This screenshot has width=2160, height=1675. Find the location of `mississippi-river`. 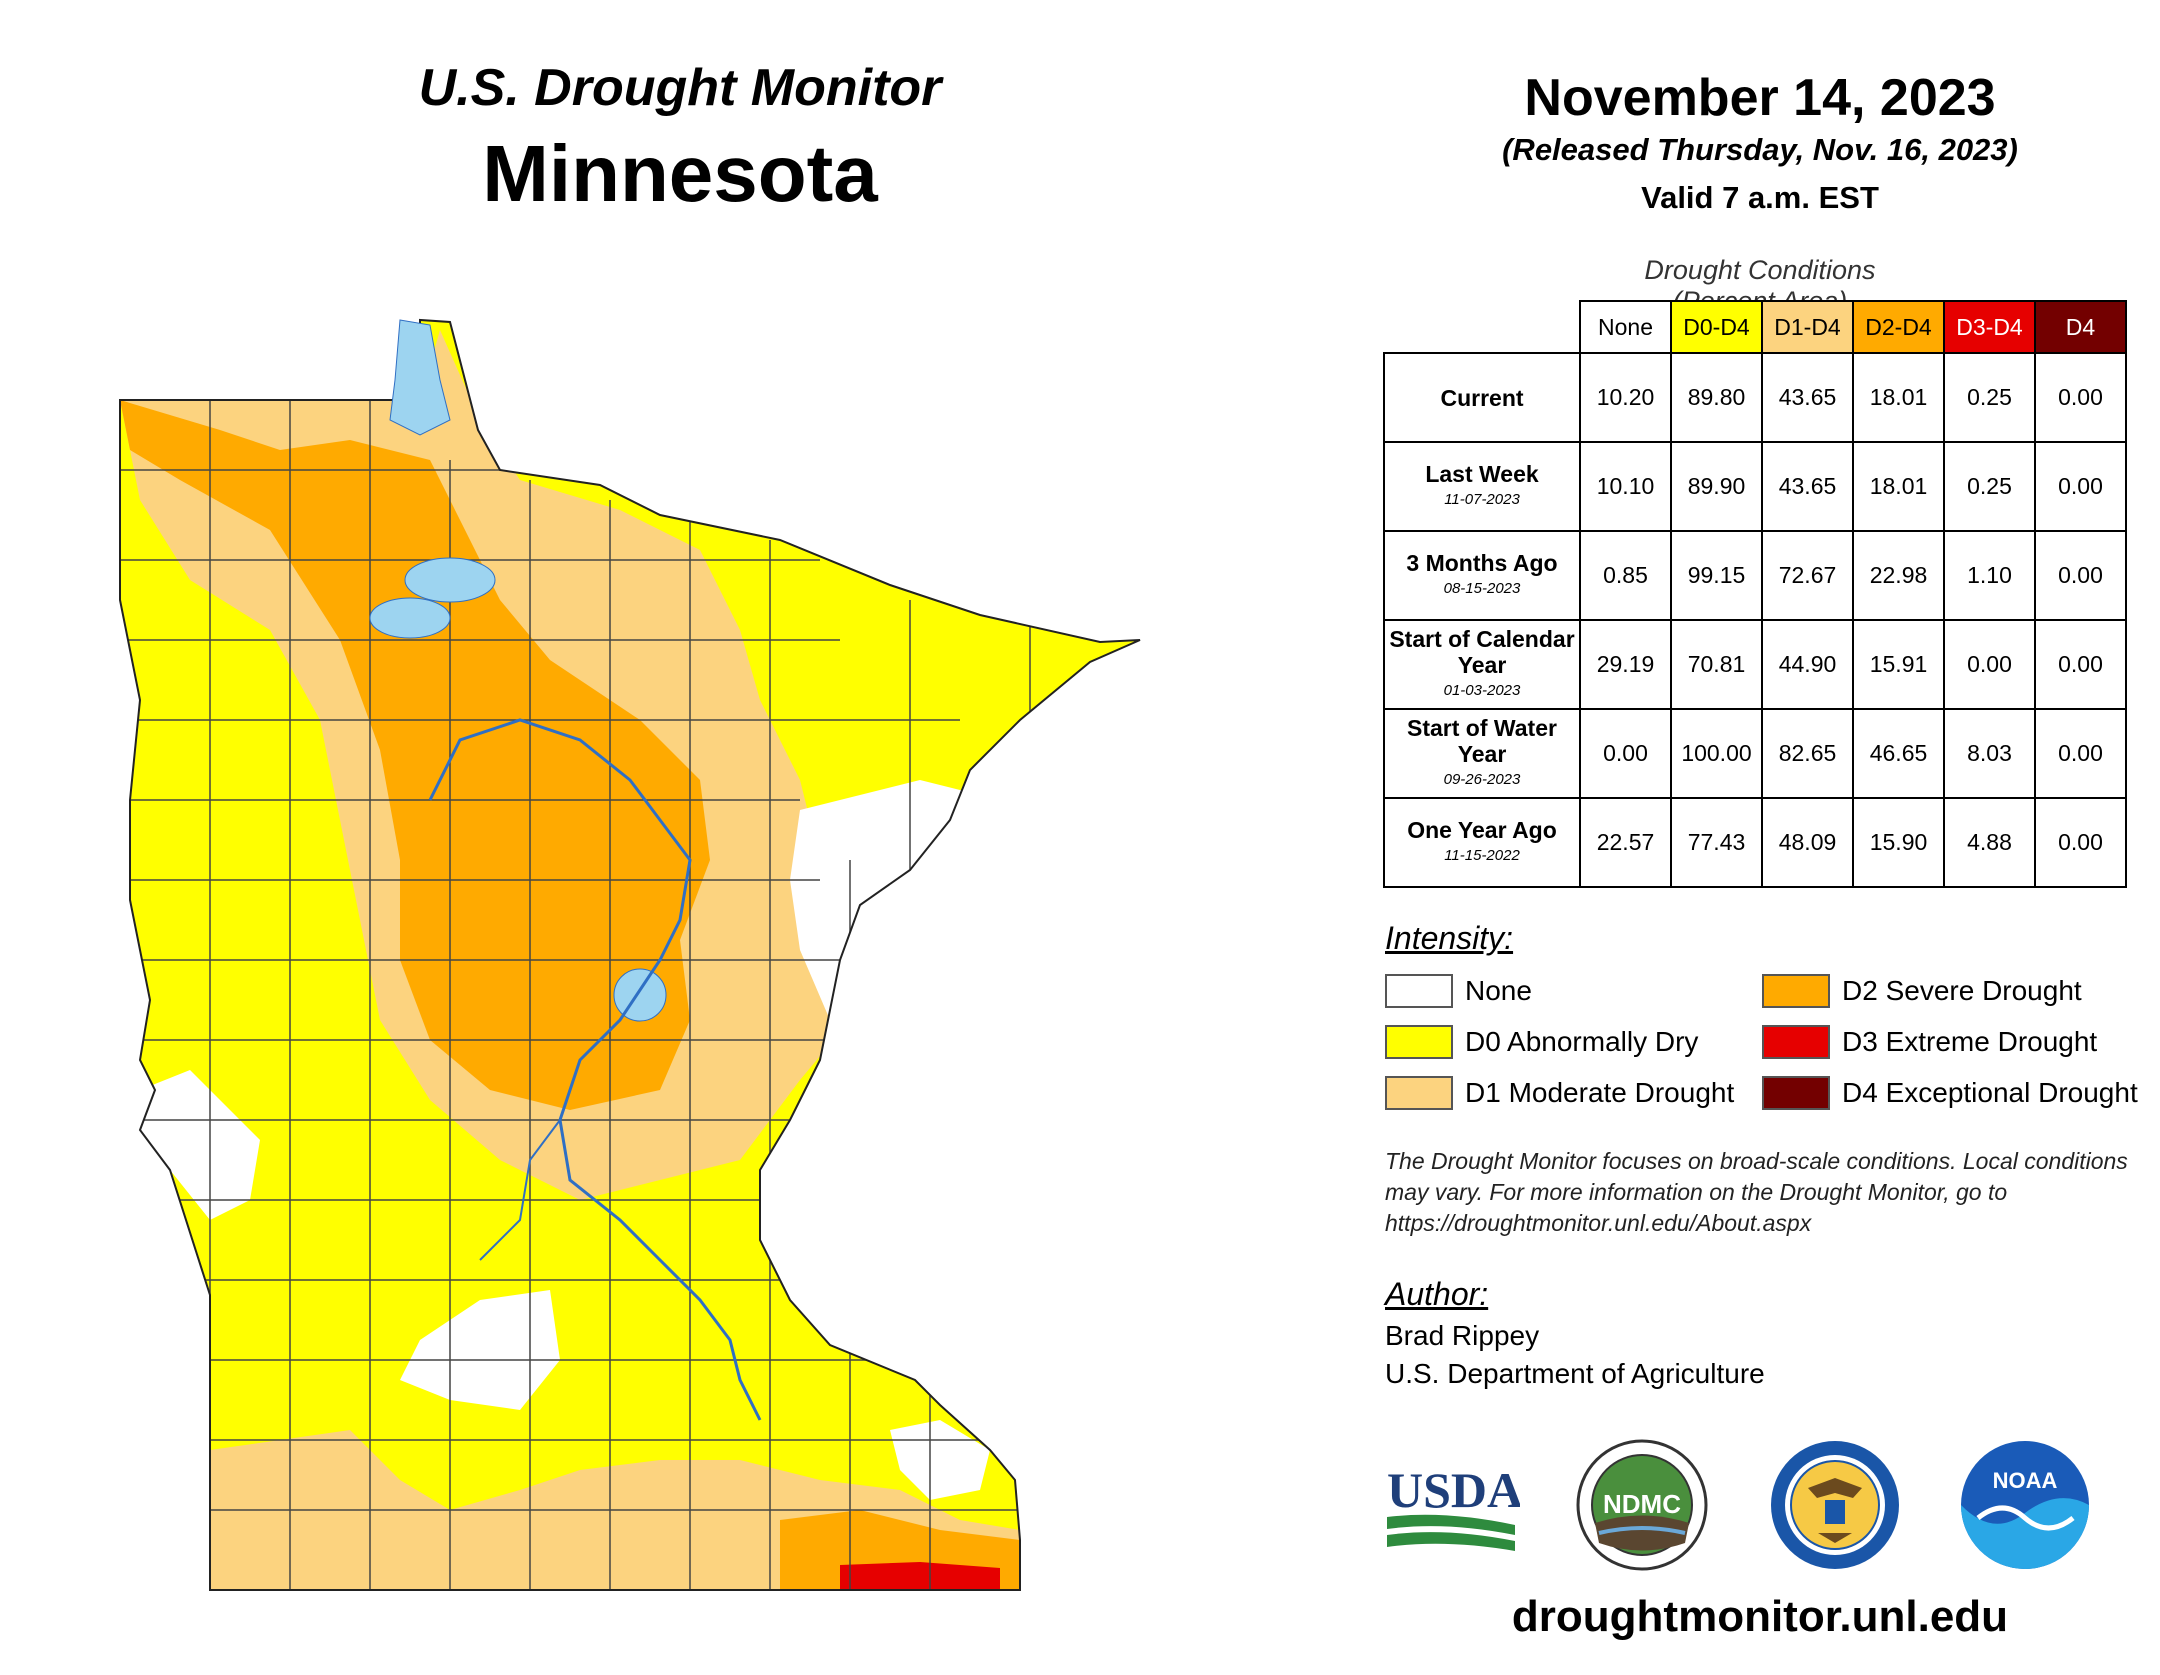

mississippi-river is located at coordinates (595, 1069).